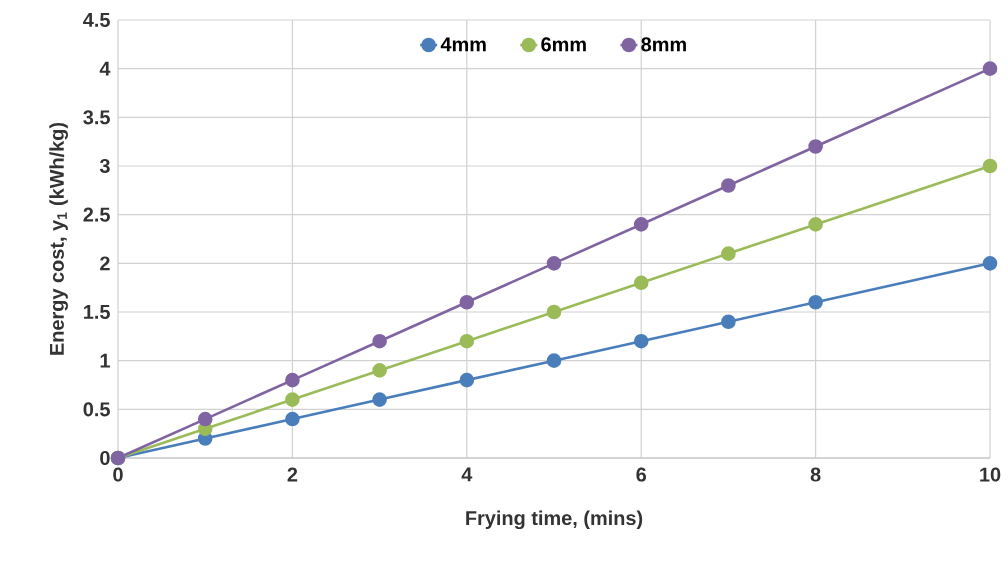 Image resolution: width=1008 pixels, height=572 pixels. I want to click on x-tick-label: 0, so click(118, 474).